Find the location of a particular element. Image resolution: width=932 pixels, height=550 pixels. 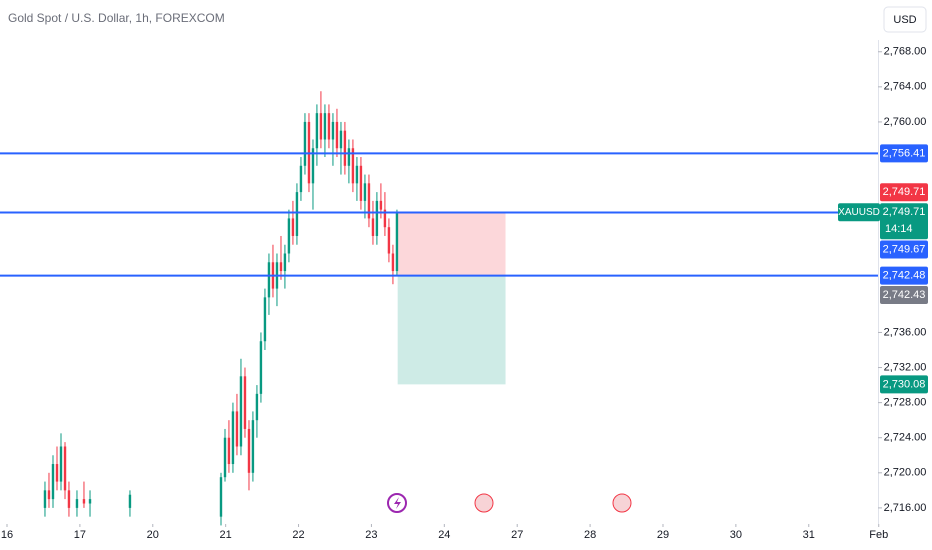

x-tick-label: 20 is located at coordinates (153, 535).